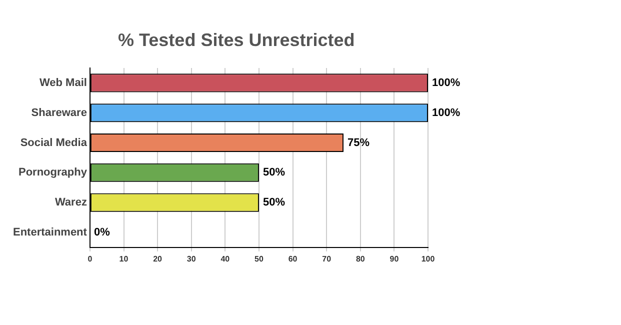 This screenshot has width=621, height=325. What do you see at coordinates (293, 259) in the screenshot?
I see `x-tick-label: 60` at bounding box center [293, 259].